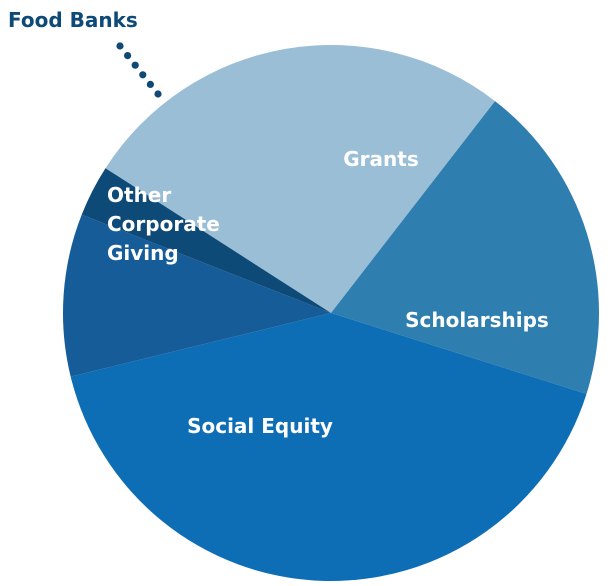  I want to click on label-line: Corporate, so click(163, 224).